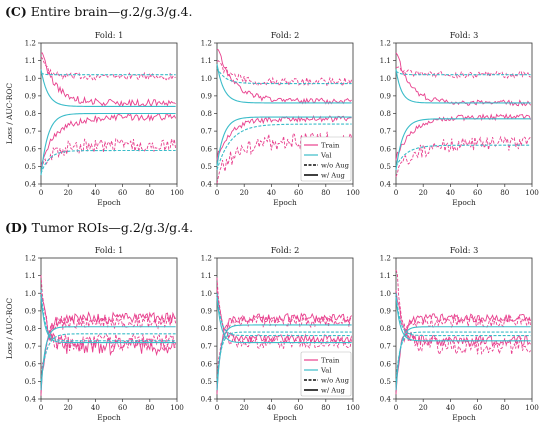  I want to click on legend-label: Train, so click(330, 360).